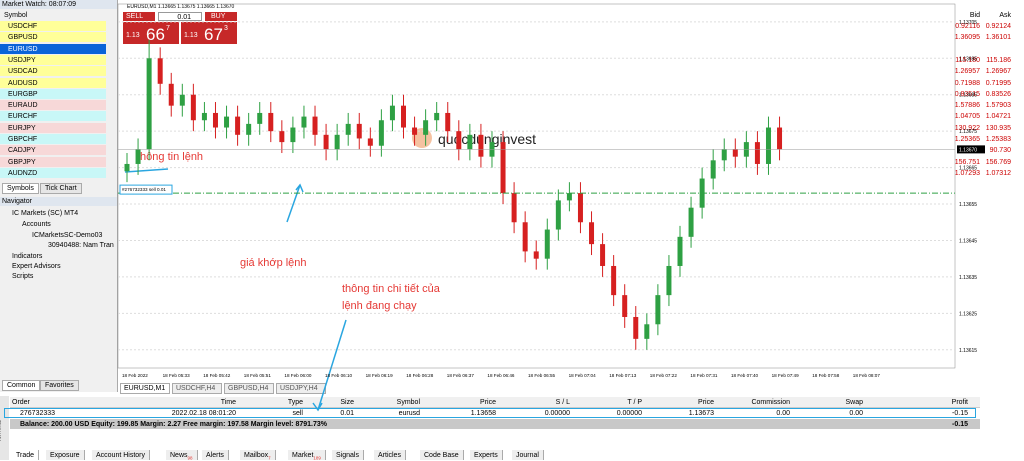 Image resolution: width=1024 pixels, height=461 pixels. Describe the element at coordinates (297, 413) in the screenshot. I see `order-cell: sell` at that location.